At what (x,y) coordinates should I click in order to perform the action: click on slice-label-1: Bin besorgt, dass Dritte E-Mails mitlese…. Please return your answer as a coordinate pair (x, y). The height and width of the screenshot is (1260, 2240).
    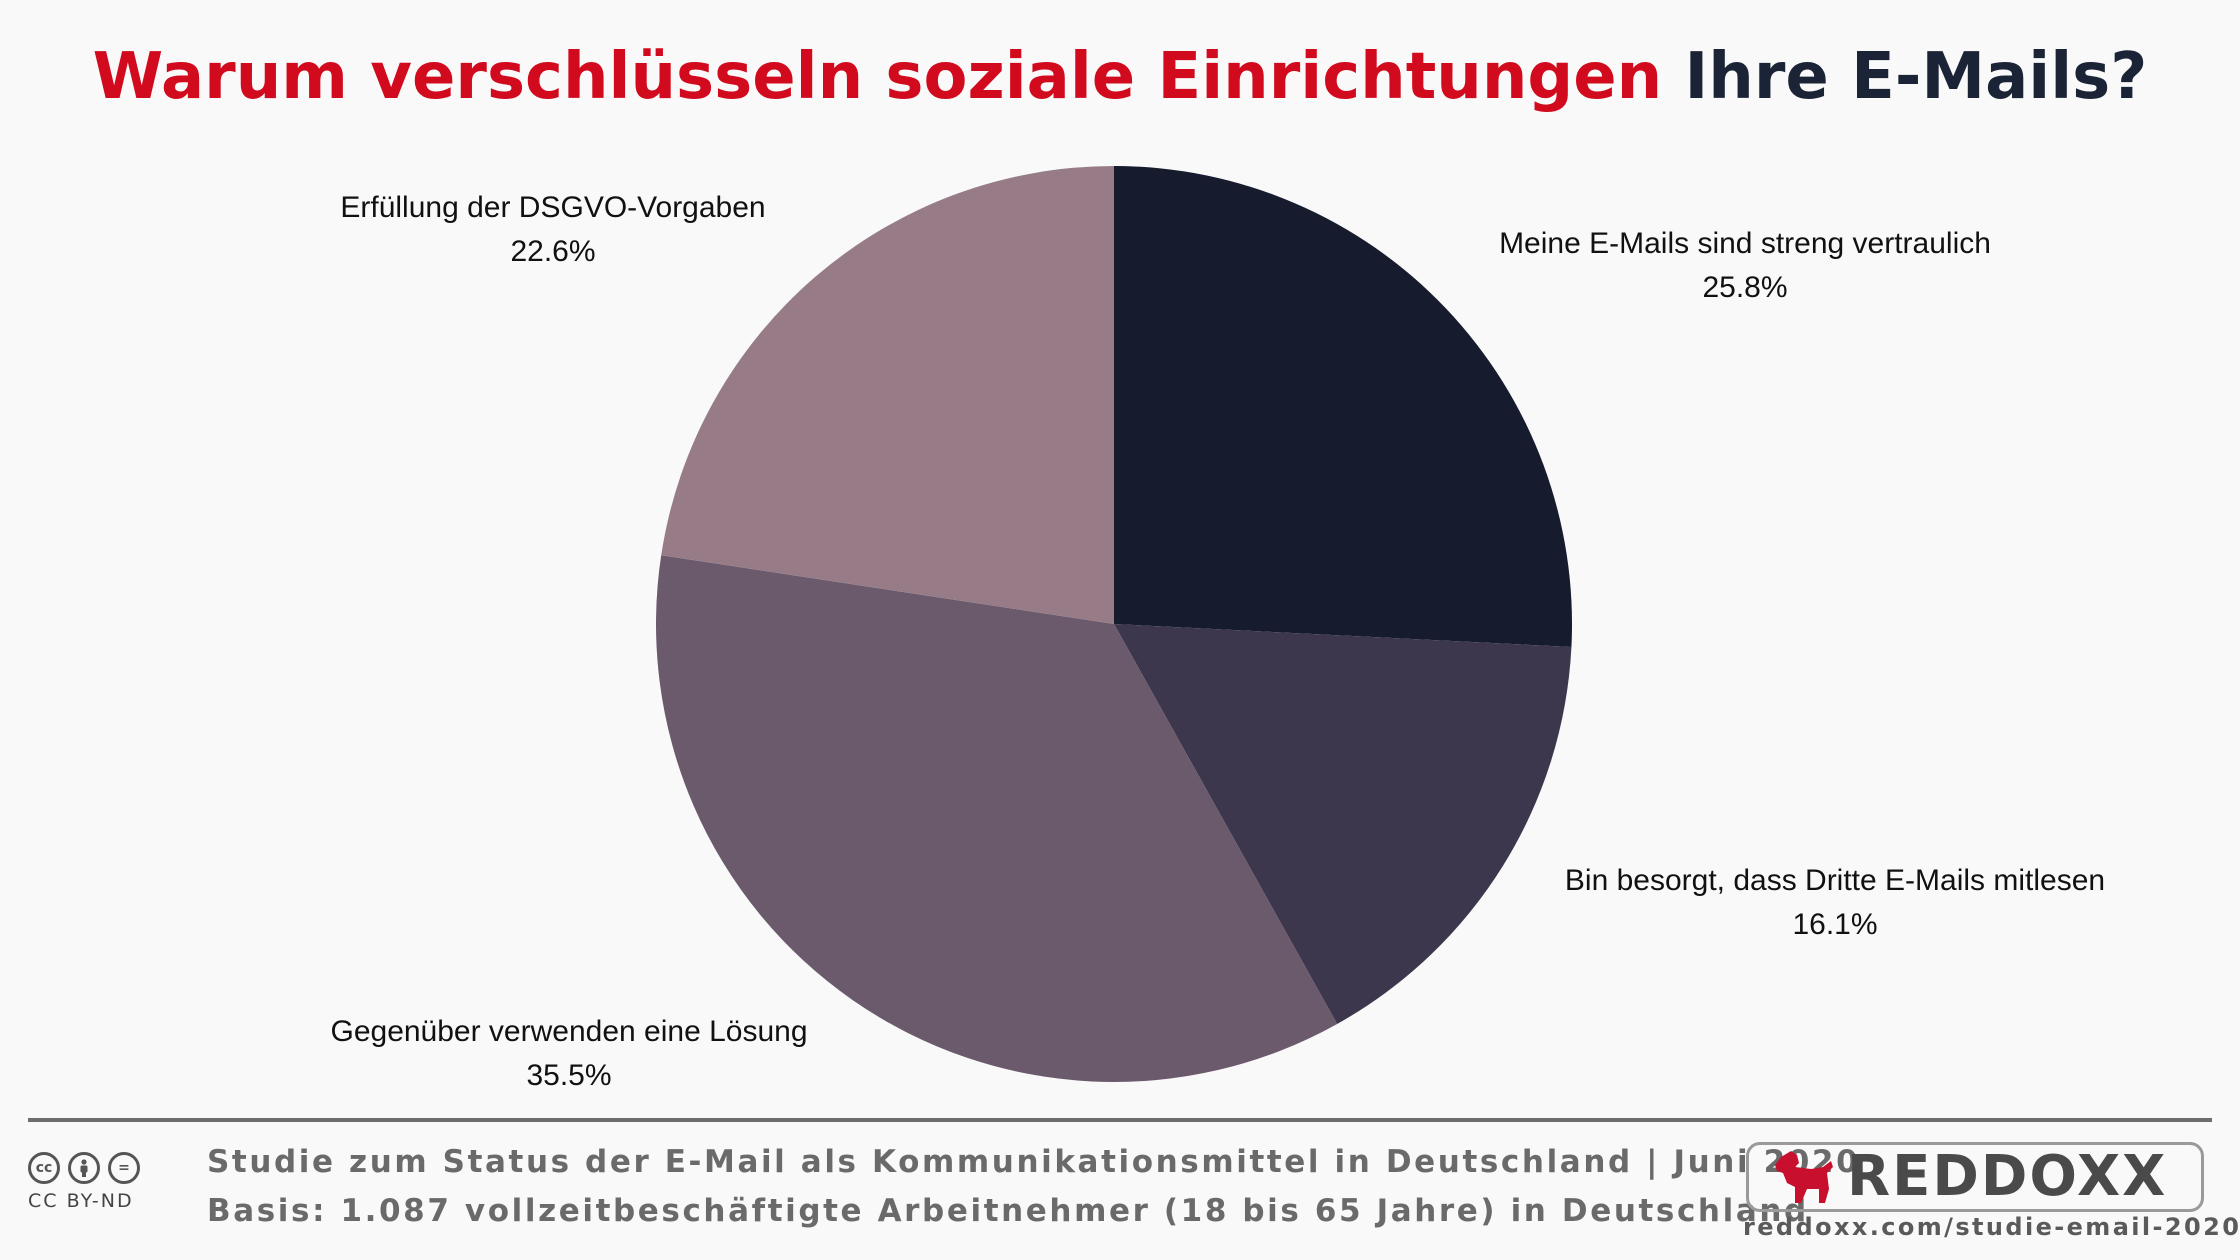
    Looking at the image, I should click on (1835, 903).